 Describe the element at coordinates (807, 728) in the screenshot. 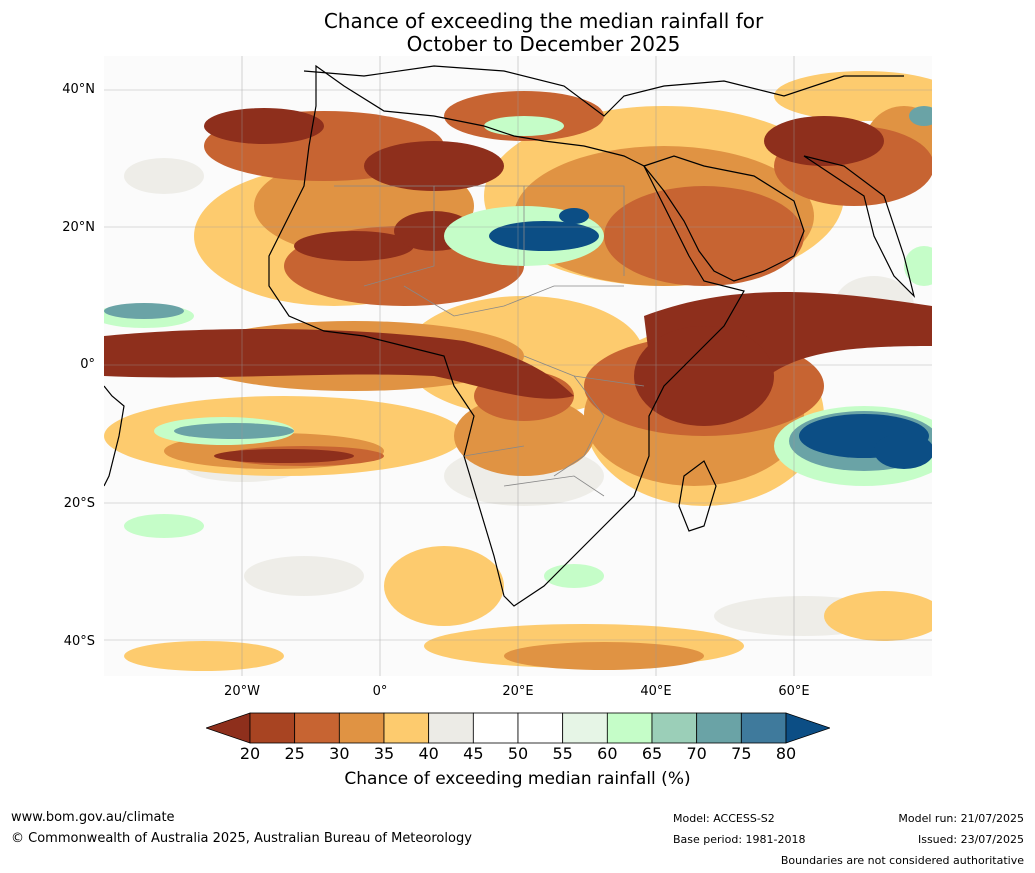

I see `colorbar-extend-high` at that location.